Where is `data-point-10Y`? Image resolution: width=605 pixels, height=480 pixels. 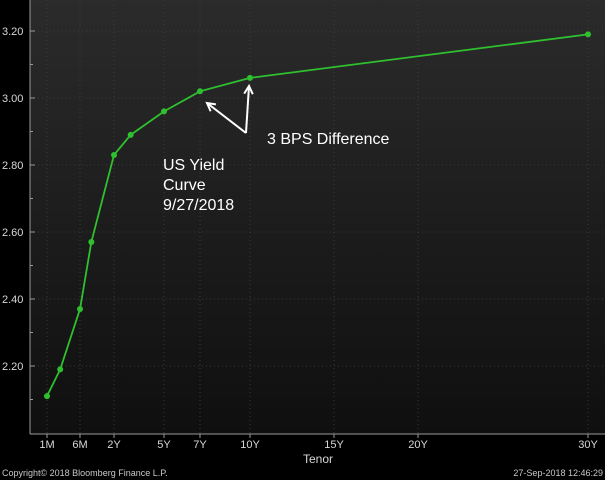 data-point-10Y is located at coordinates (250, 77).